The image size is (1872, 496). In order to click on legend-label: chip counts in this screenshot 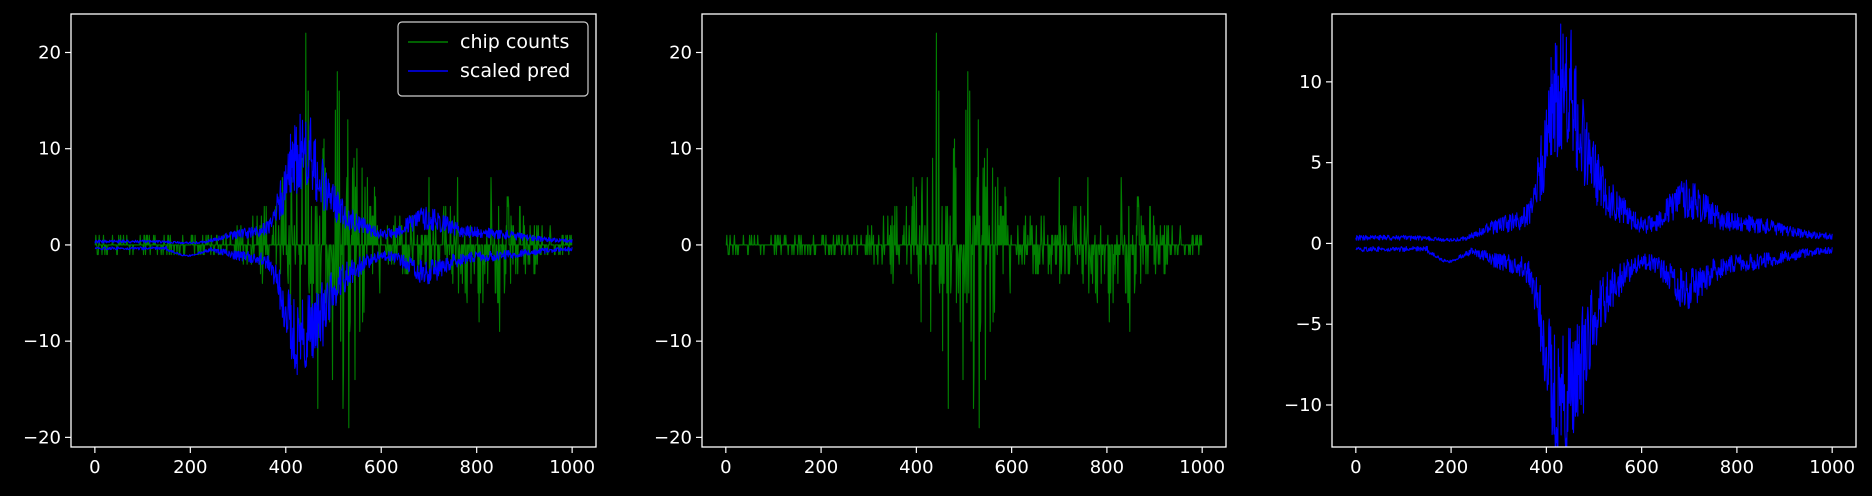, I will do `click(514, 42)`.